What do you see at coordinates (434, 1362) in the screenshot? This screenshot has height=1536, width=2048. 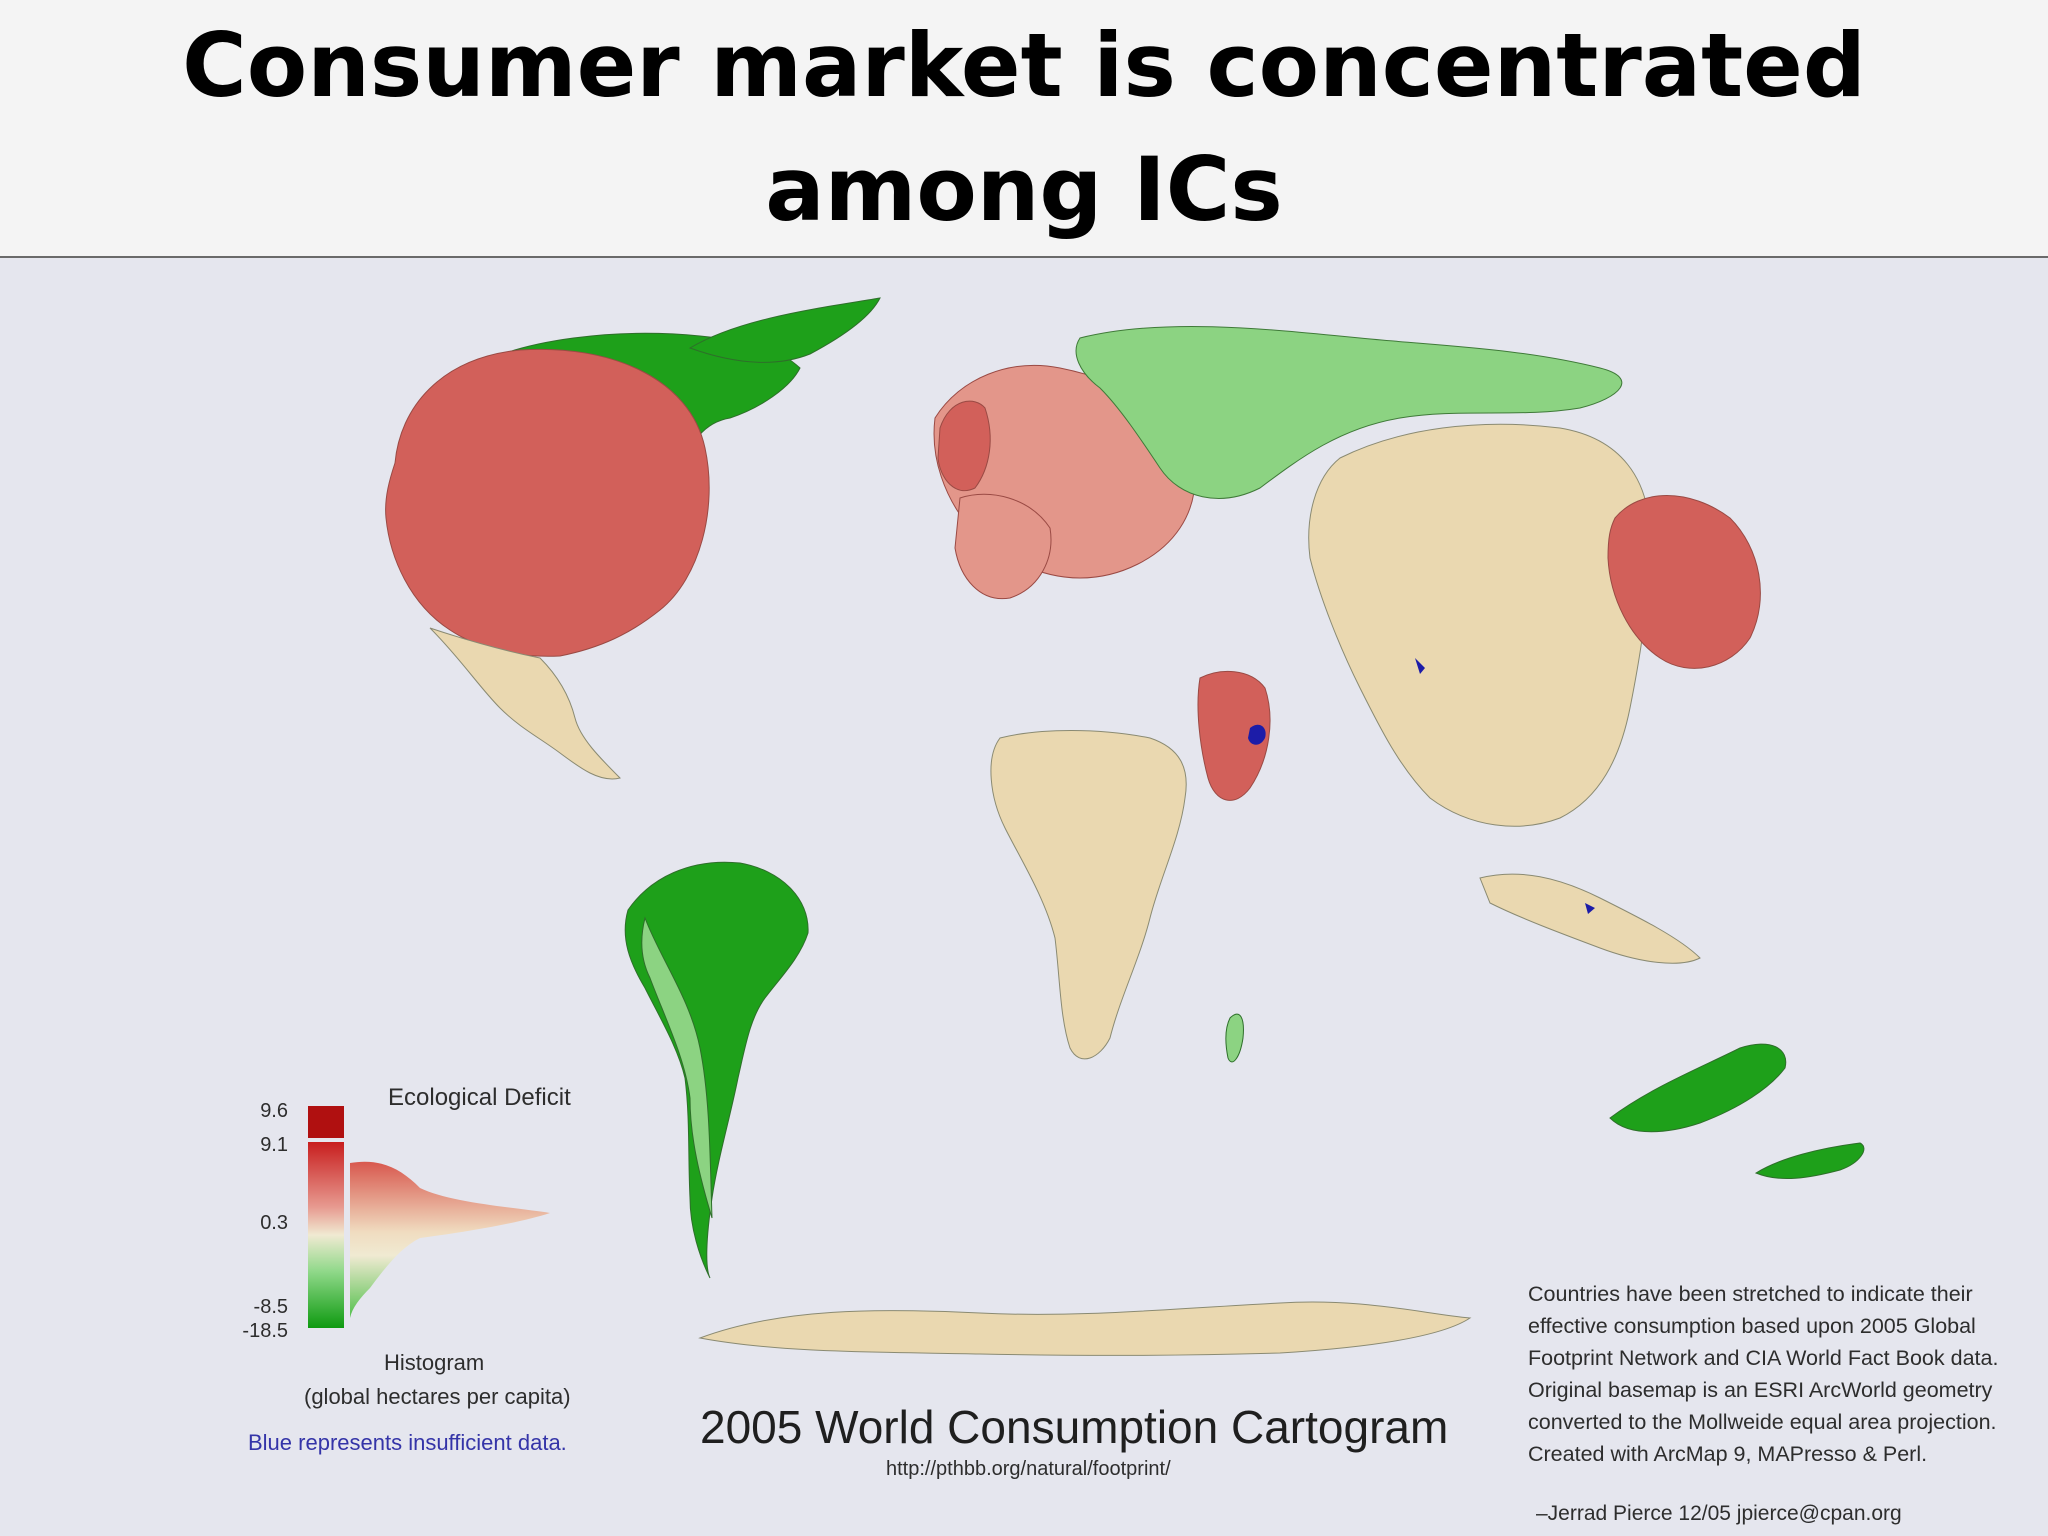 I see `legend-histogram-label: Histogram` at bounding box center [434, 1362].